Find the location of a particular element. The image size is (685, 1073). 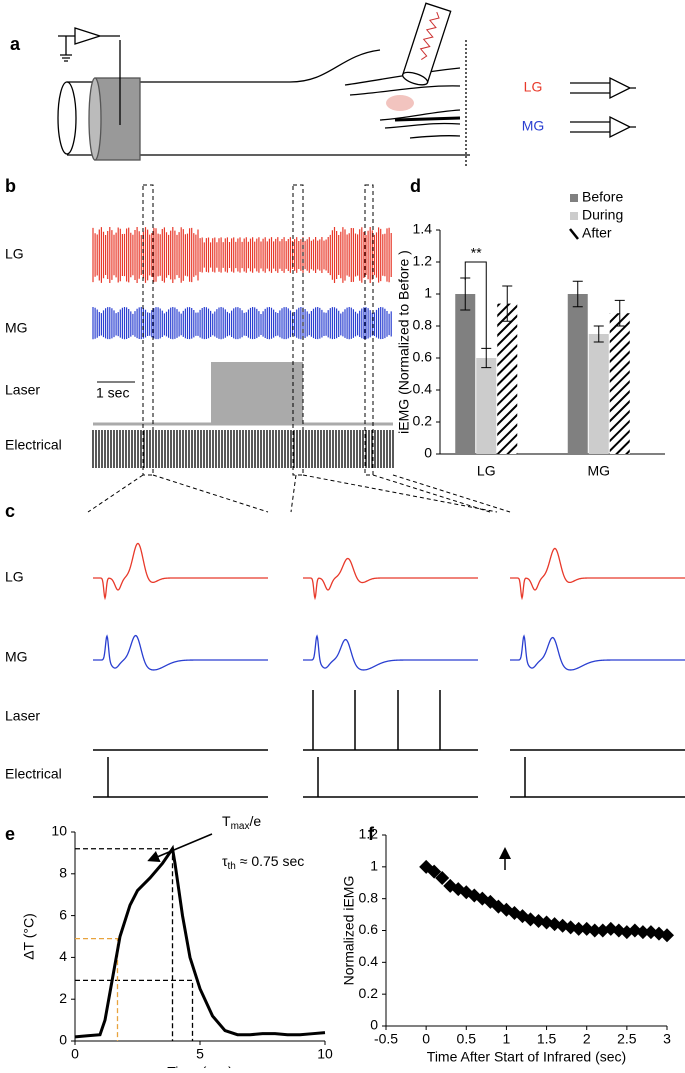

annotation: Tmax/e is located at coordinates (241, 822).